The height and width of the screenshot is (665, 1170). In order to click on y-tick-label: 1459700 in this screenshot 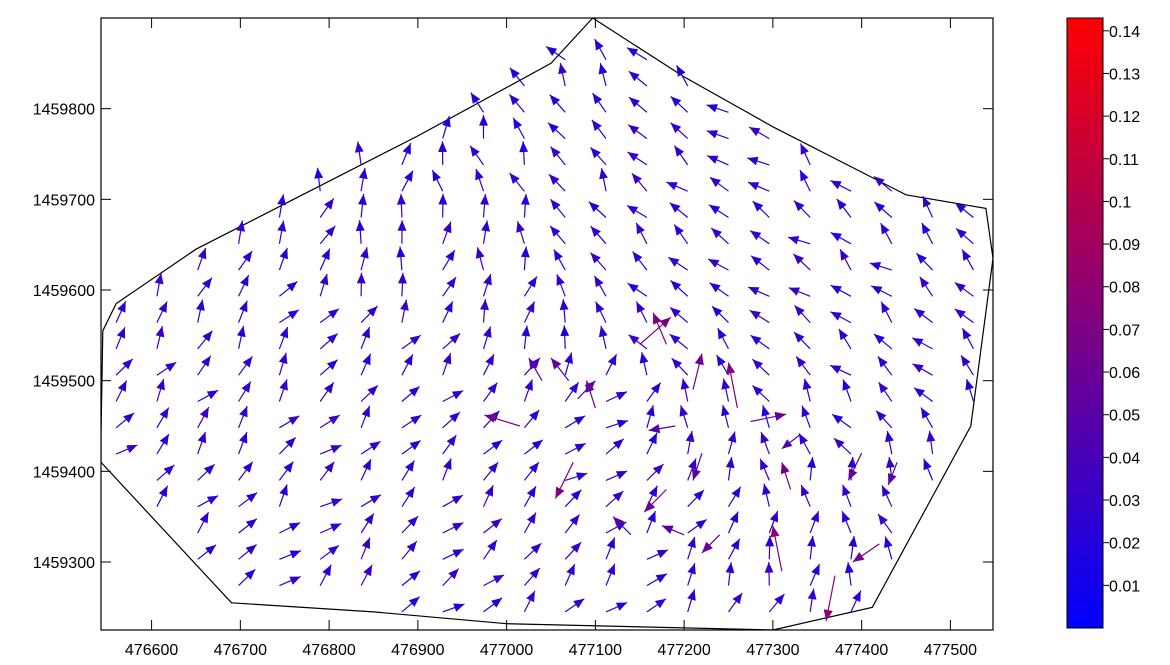, I will do `click(64, 200)`.